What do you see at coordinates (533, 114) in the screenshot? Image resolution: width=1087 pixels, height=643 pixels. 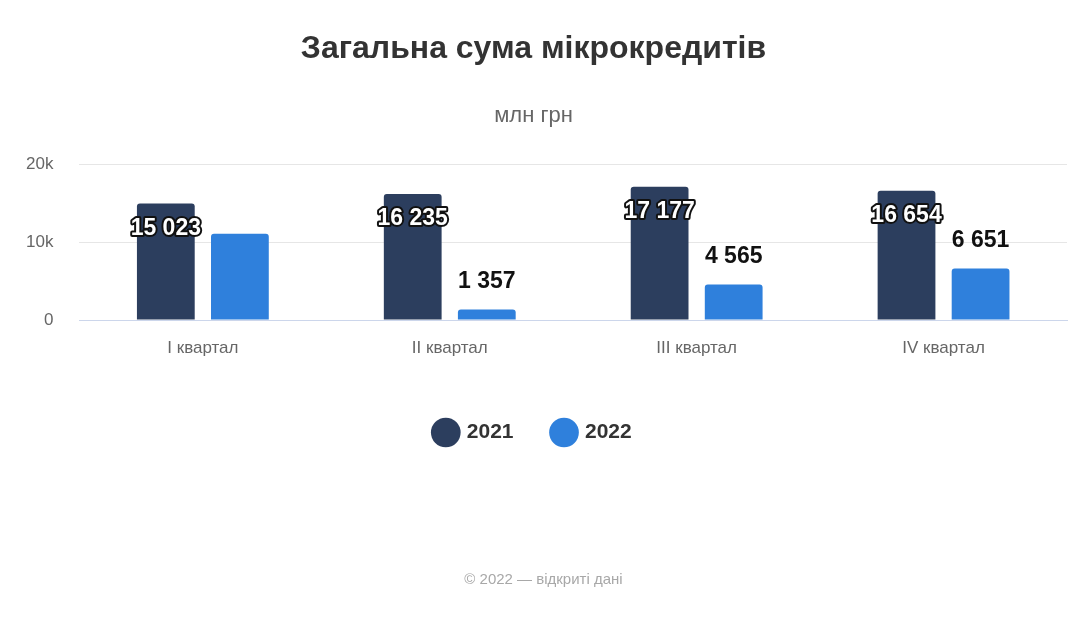 I see `chart-subtitle: млн грн` at bounding box center [533, 114].